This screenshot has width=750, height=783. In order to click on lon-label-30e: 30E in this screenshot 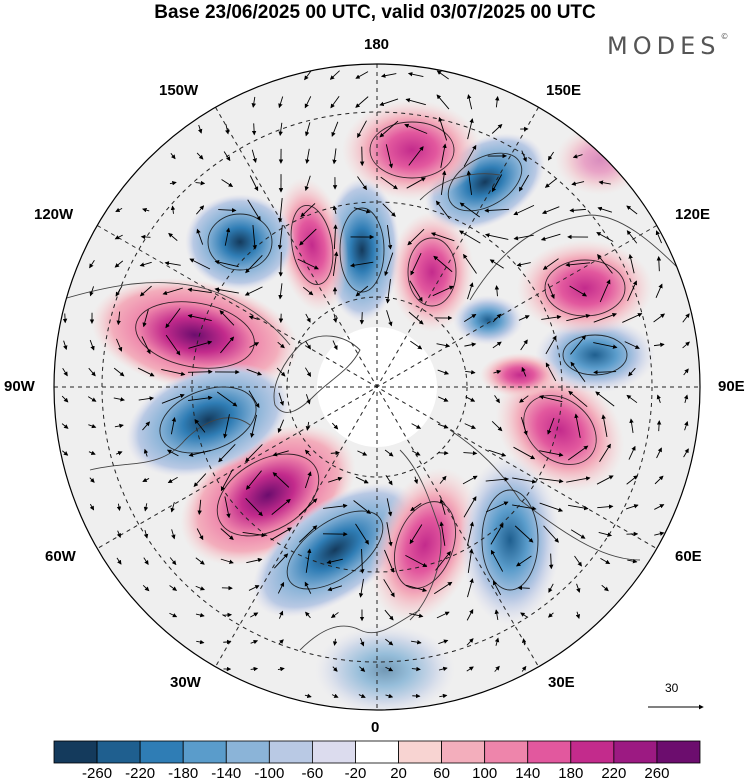, I will do `click(561, 682)`.